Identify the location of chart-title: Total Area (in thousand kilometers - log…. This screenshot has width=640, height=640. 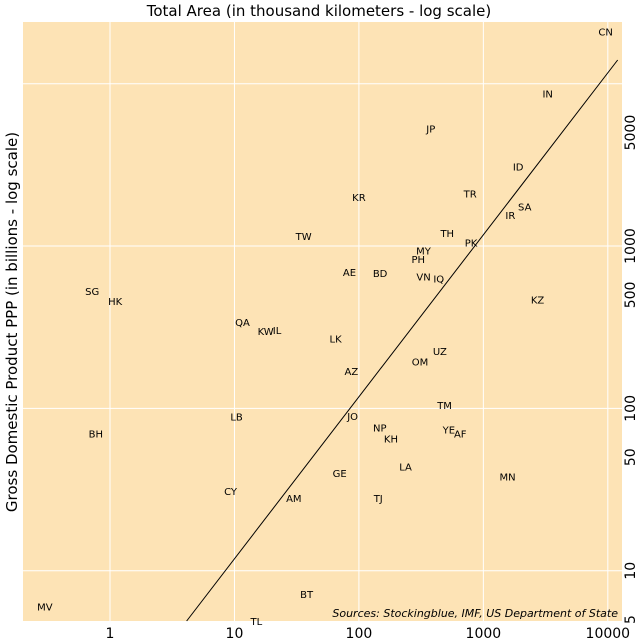
(318, 11).